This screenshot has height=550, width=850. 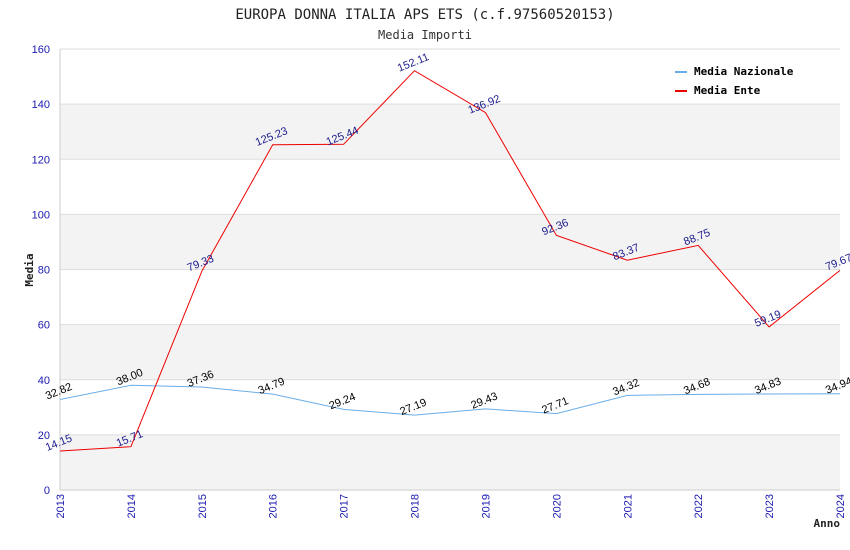 I want to click on y-axis-title: Media, so click(x=29, y=269).